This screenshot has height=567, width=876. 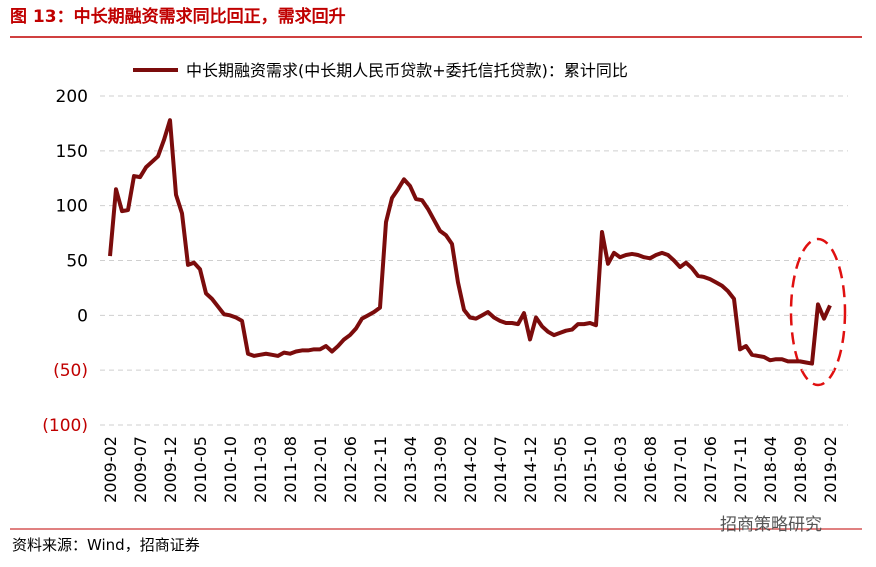 I want to click on legend-label: 中长期融资需求(中长期人民币贷款+委托信托贷款)：累计同比, so click(x=407, y=70).